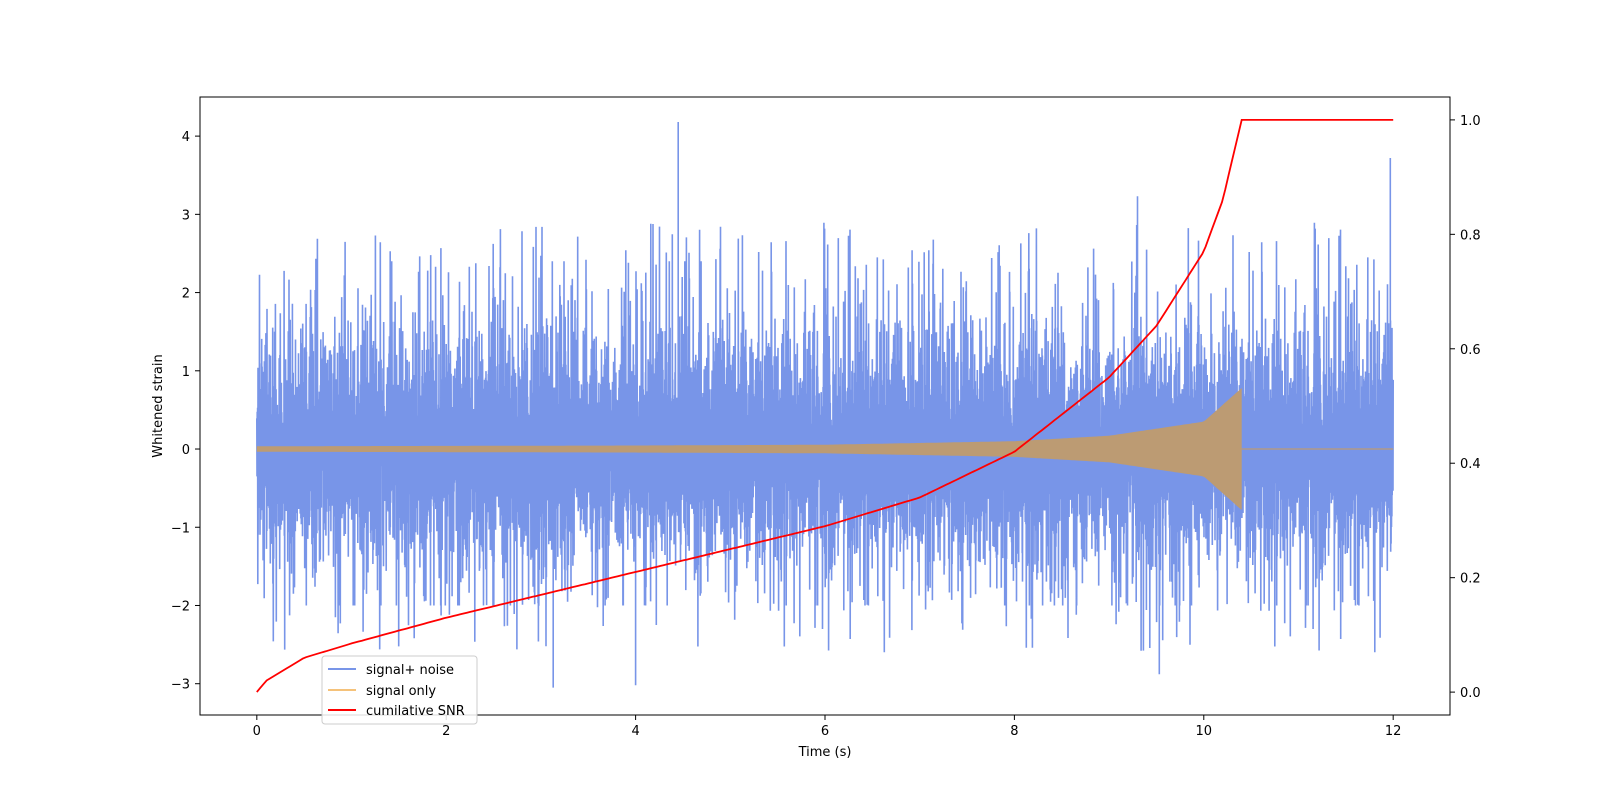  I want to click on y2-tick-label: 0.2, so click(1470, 579).